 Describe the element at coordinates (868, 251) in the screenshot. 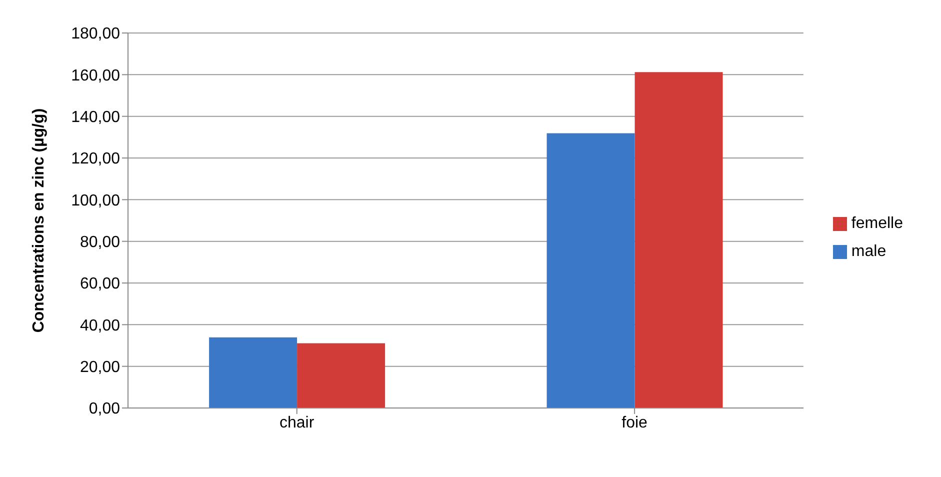

I see `legend-label: male` at that location.